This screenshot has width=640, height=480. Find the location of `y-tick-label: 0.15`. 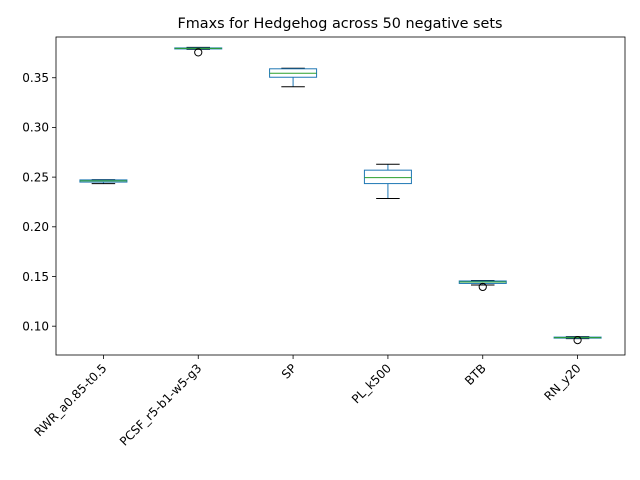

y-tick-label: 0.15 is located at coordinates (35, 277).